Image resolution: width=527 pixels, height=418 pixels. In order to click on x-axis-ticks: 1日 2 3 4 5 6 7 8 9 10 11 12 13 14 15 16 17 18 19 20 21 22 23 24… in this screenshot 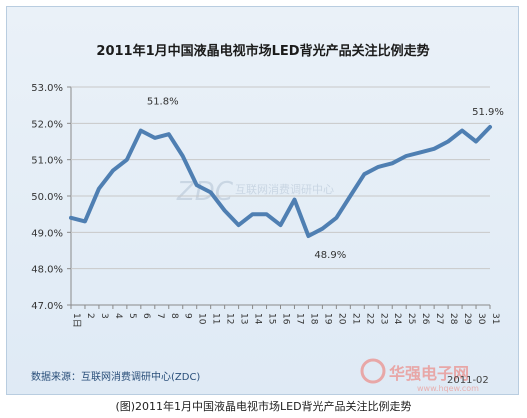, I will do `click(285, 316)`.